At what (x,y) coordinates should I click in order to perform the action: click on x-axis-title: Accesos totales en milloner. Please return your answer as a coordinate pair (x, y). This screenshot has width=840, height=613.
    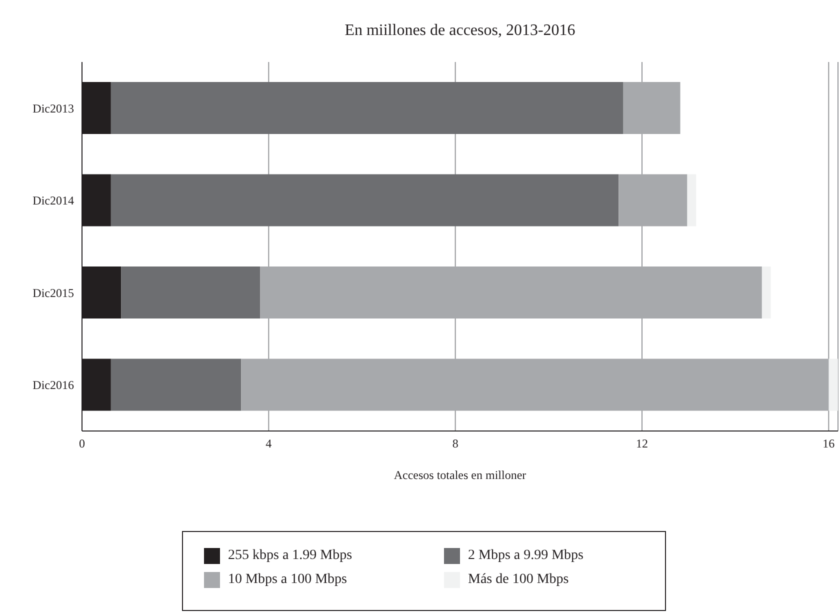
    Looking at the image, I should click on (460, 475).